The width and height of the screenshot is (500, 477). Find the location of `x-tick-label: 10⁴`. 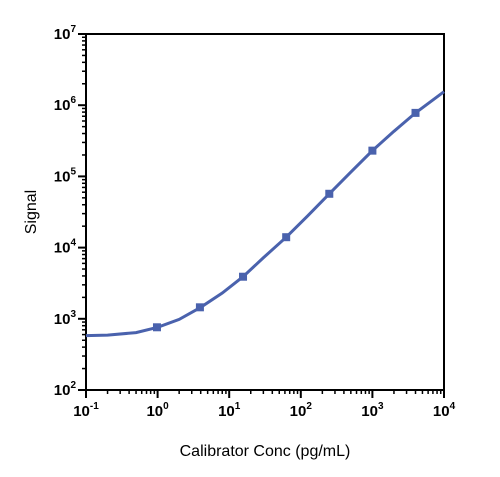

x-tick-label: 10⁴ is located at coordinates (444, 410).